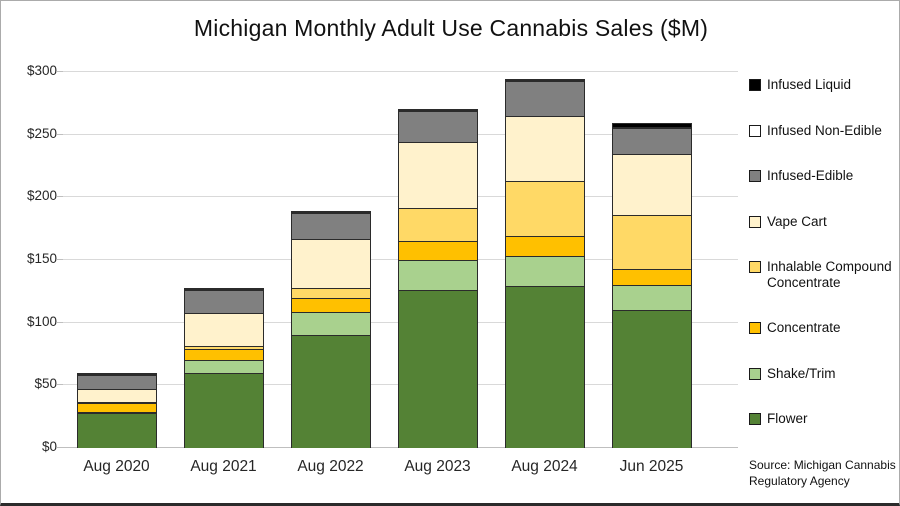 This screenshot has width=900, height=506. Describe the element at coordinates (437, 466) in the screenshot. I see `x-axis-label-aug-2023: Aug 2023` at that location.